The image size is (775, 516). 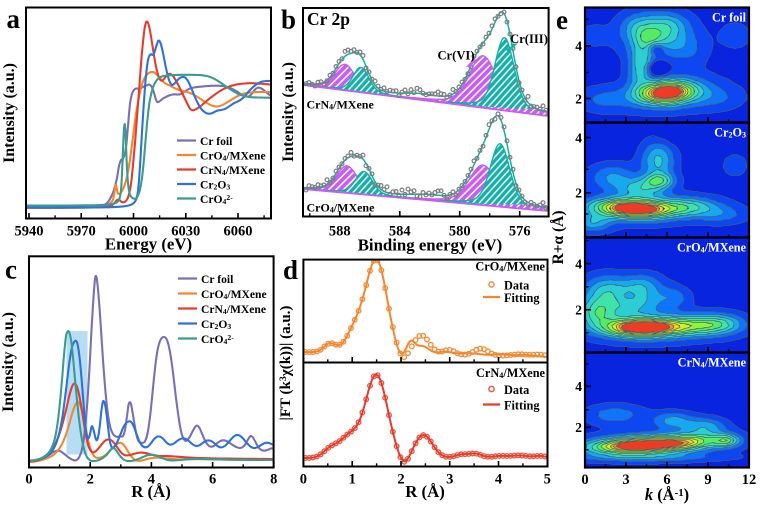 I want to click on svg-text: 580, so click(x=460, y=232).